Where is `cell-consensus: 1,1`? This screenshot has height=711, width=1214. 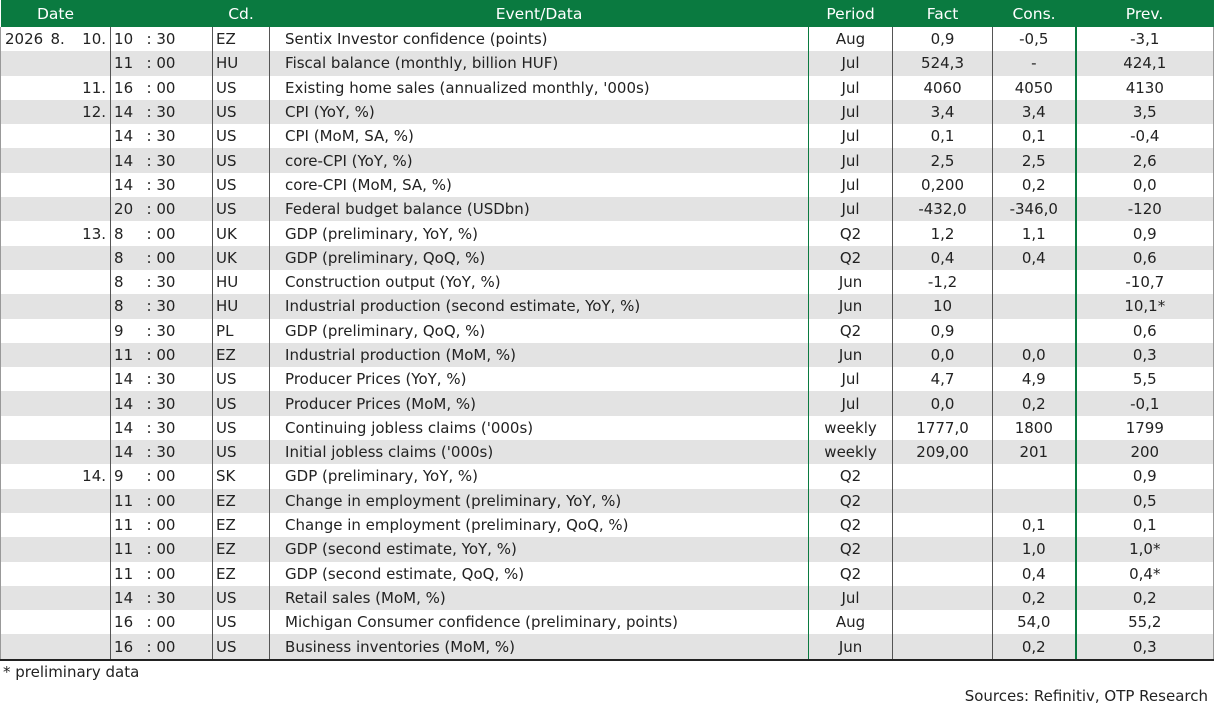 cell-consensus: 1,1 is located at coordinates (1034, 233).